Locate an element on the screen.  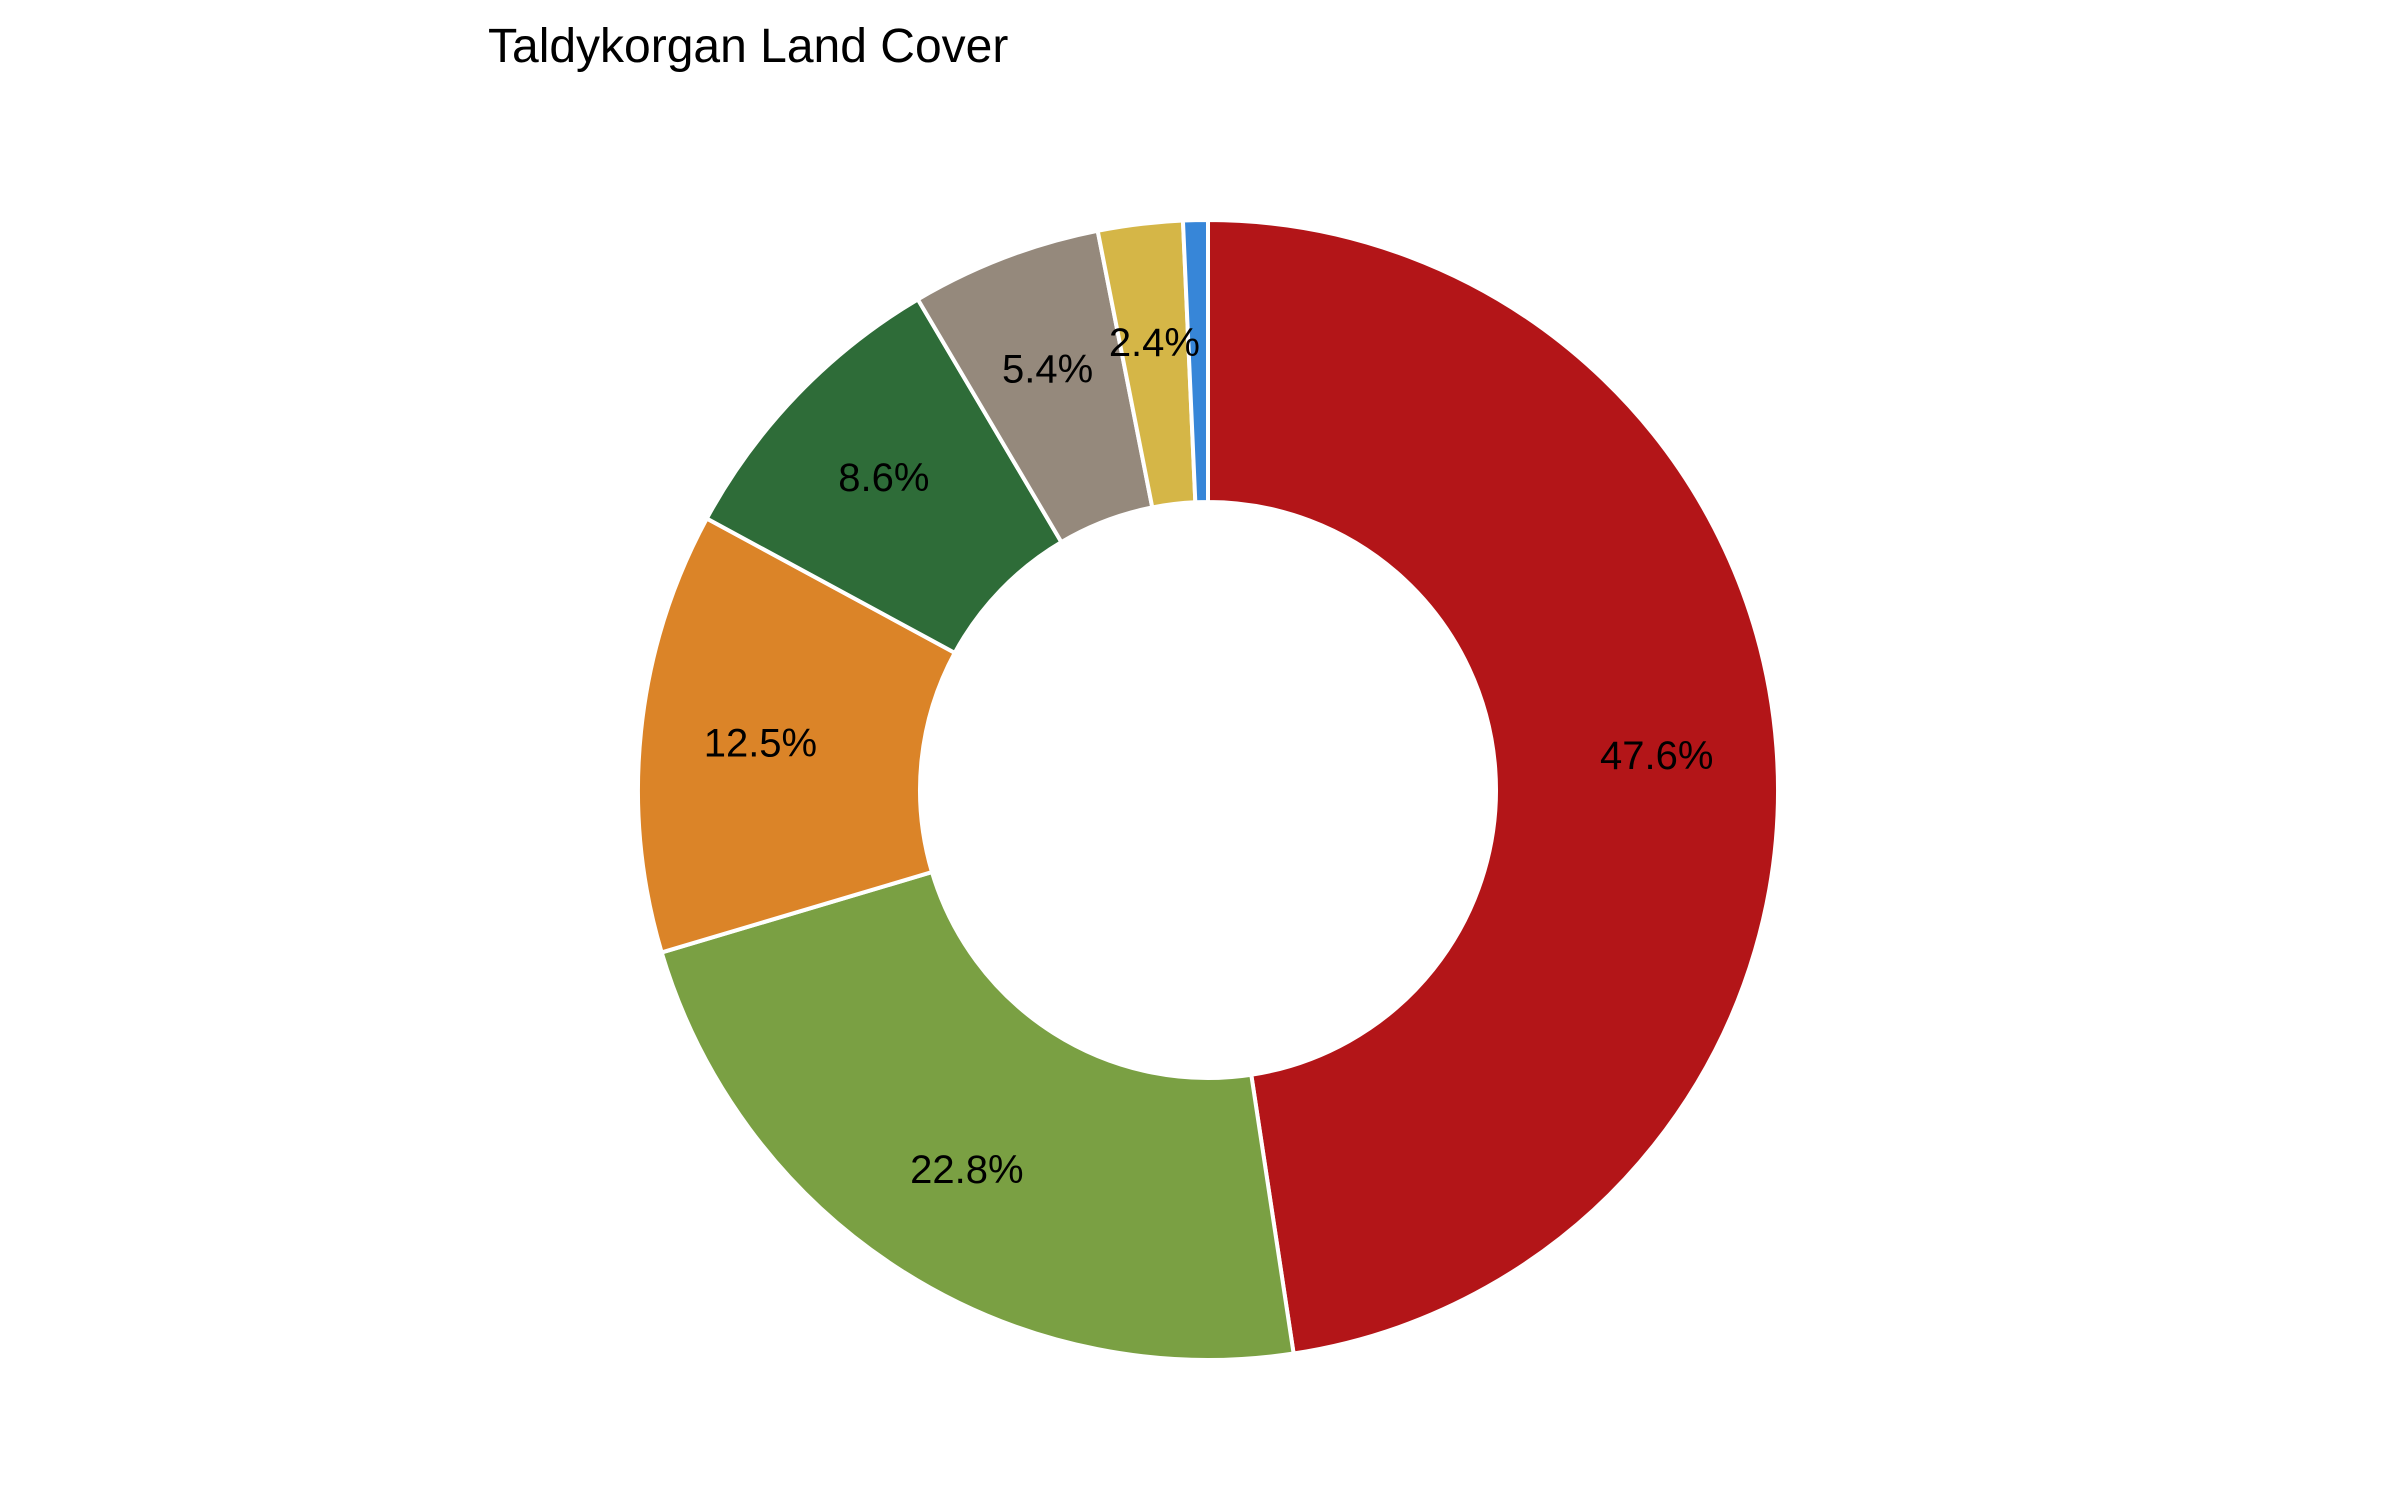
slice-label-3: 12.5% is located at coordinates (760, 743).